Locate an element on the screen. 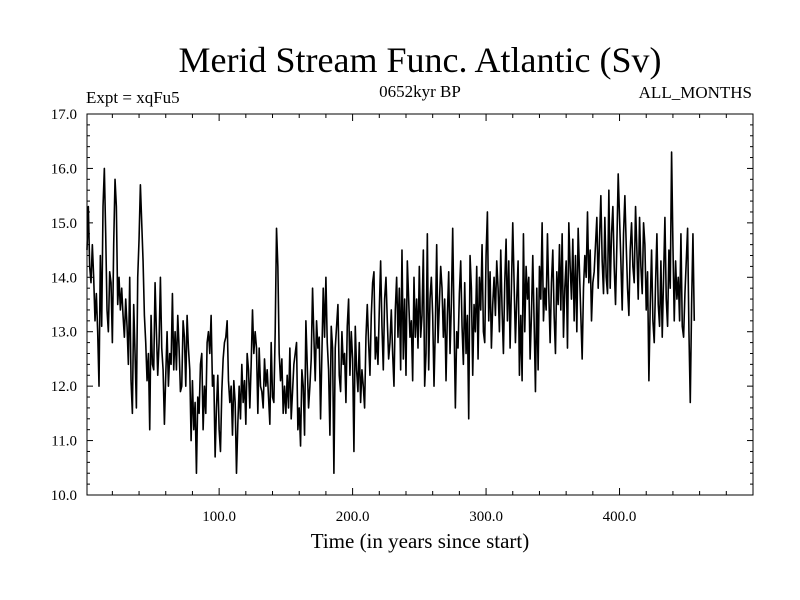  y-tick-label: 12.0 is located at coordinates (64, 387).